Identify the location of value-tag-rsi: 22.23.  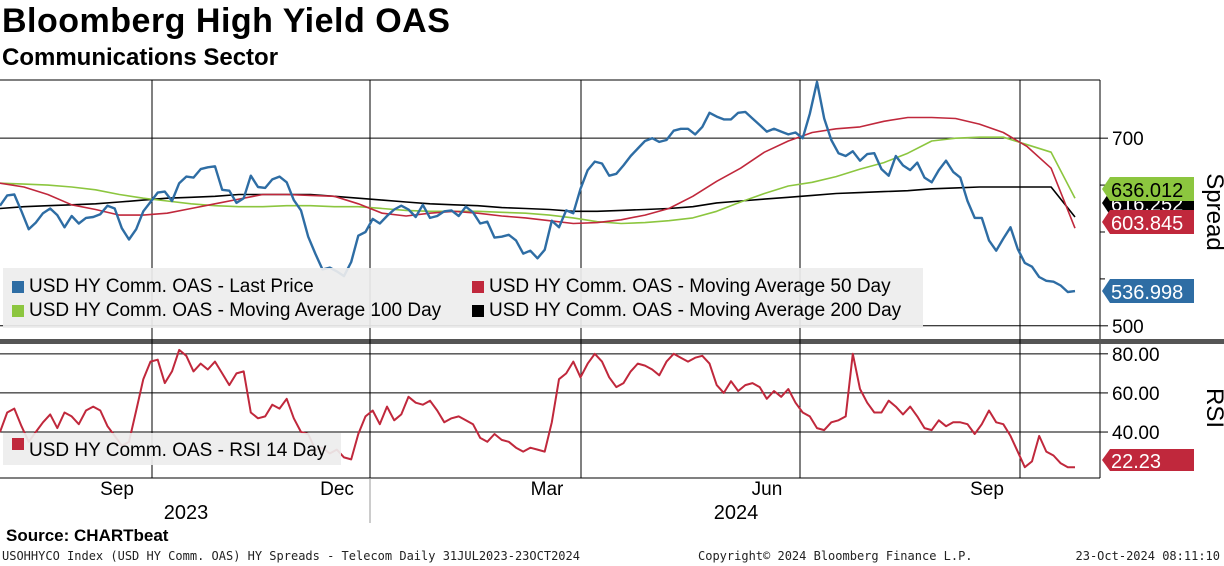
(1148, 461).